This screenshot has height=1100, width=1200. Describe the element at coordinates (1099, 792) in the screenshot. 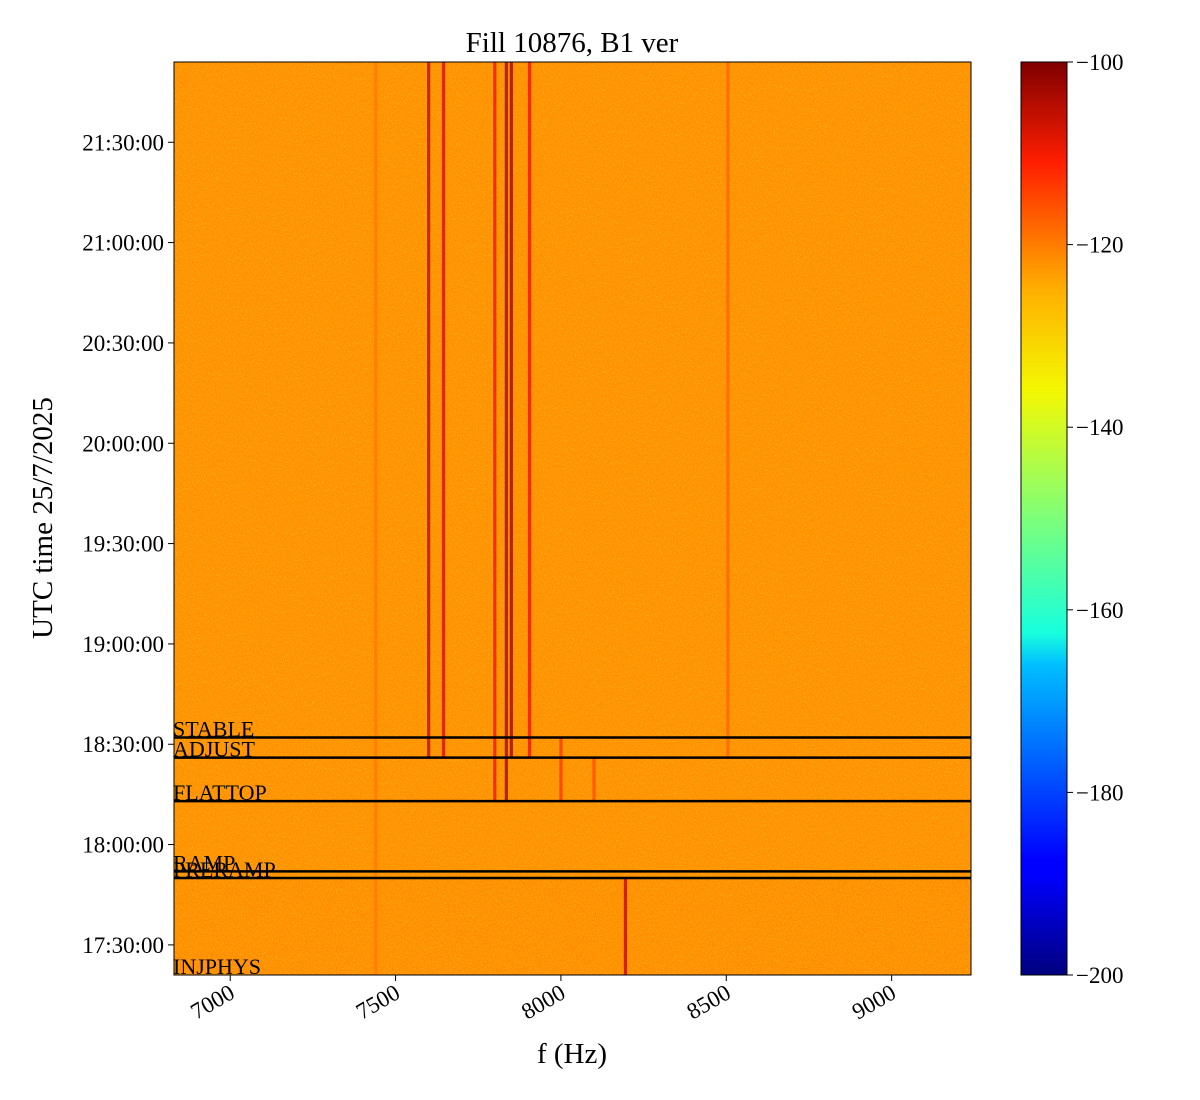

I see `colorbar-tick-label: −180` at that location.